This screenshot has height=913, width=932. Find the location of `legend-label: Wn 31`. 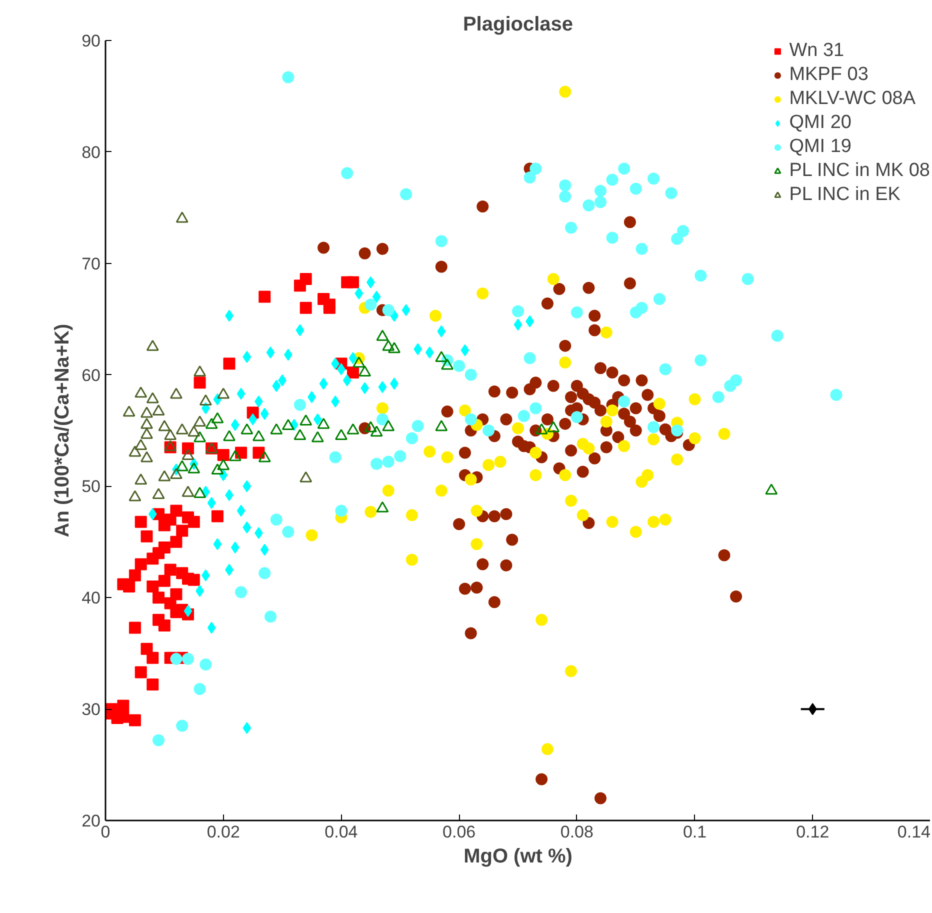

legend-label: Wn 31 is located at coordinates (816, 51).